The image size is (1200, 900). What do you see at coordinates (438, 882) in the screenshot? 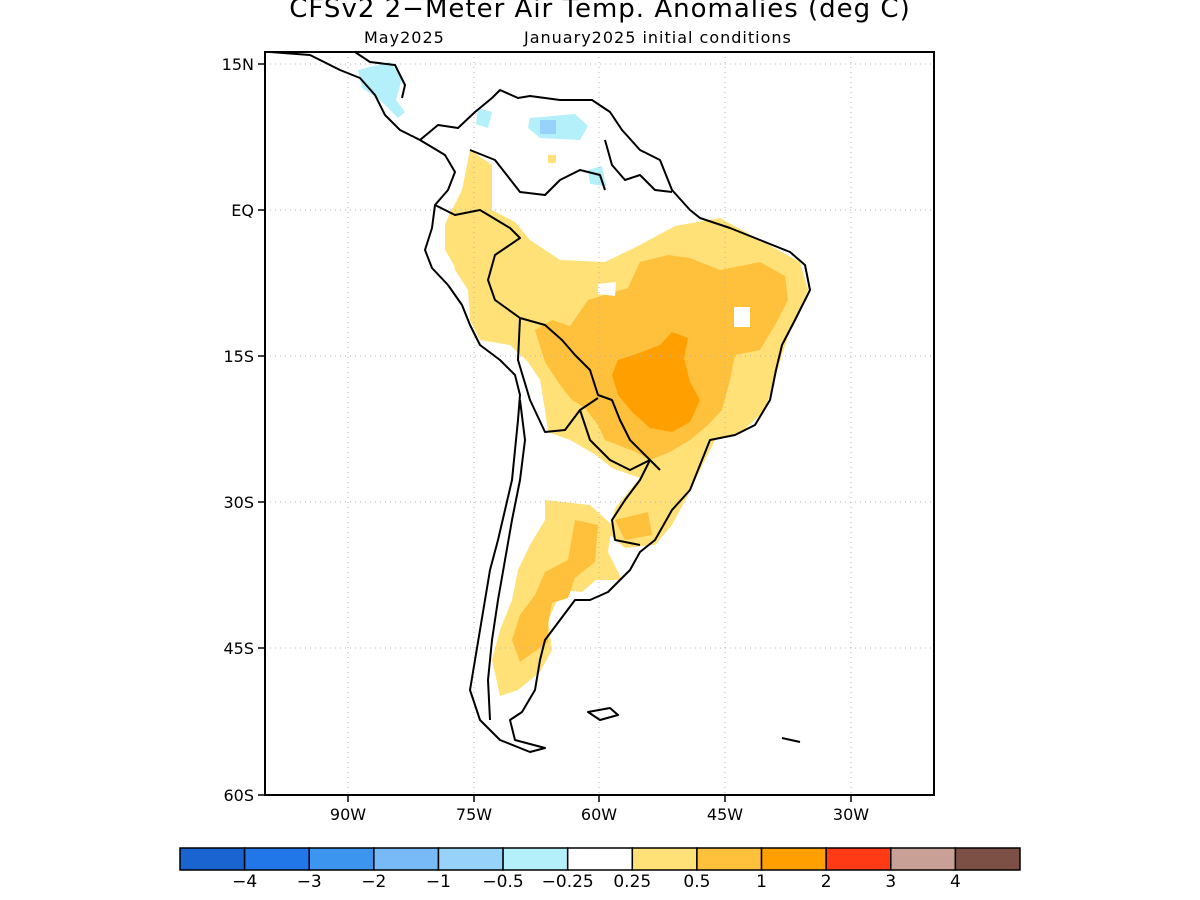
I see `colorbar-label: −1` at bounding box center [438, 882].